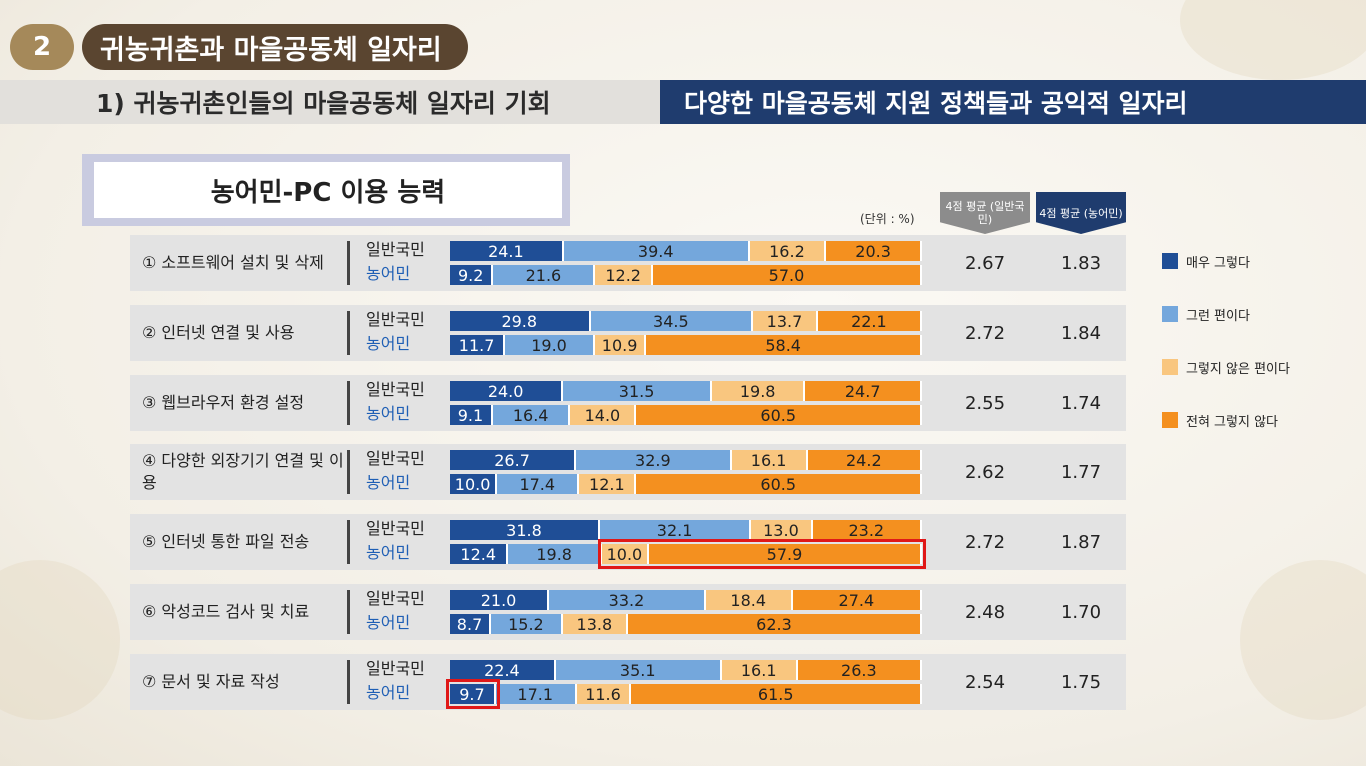  What do you see at coordinates (620, 345) in the screenshot?
I see `bar-segment-farmer: 10.9` at bounding box center [620, 345].